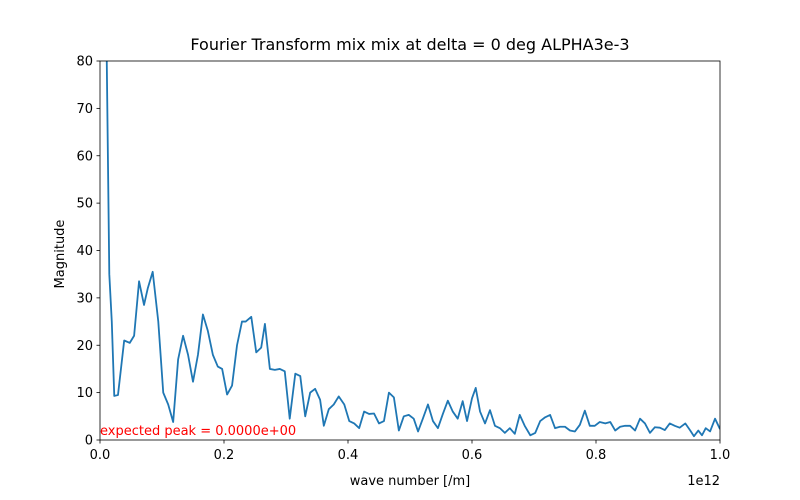  What do you see at coordinates (348, 455) in the screenshot?
I see `x-tick-label: 0.4` at bounding box center [348, 455].